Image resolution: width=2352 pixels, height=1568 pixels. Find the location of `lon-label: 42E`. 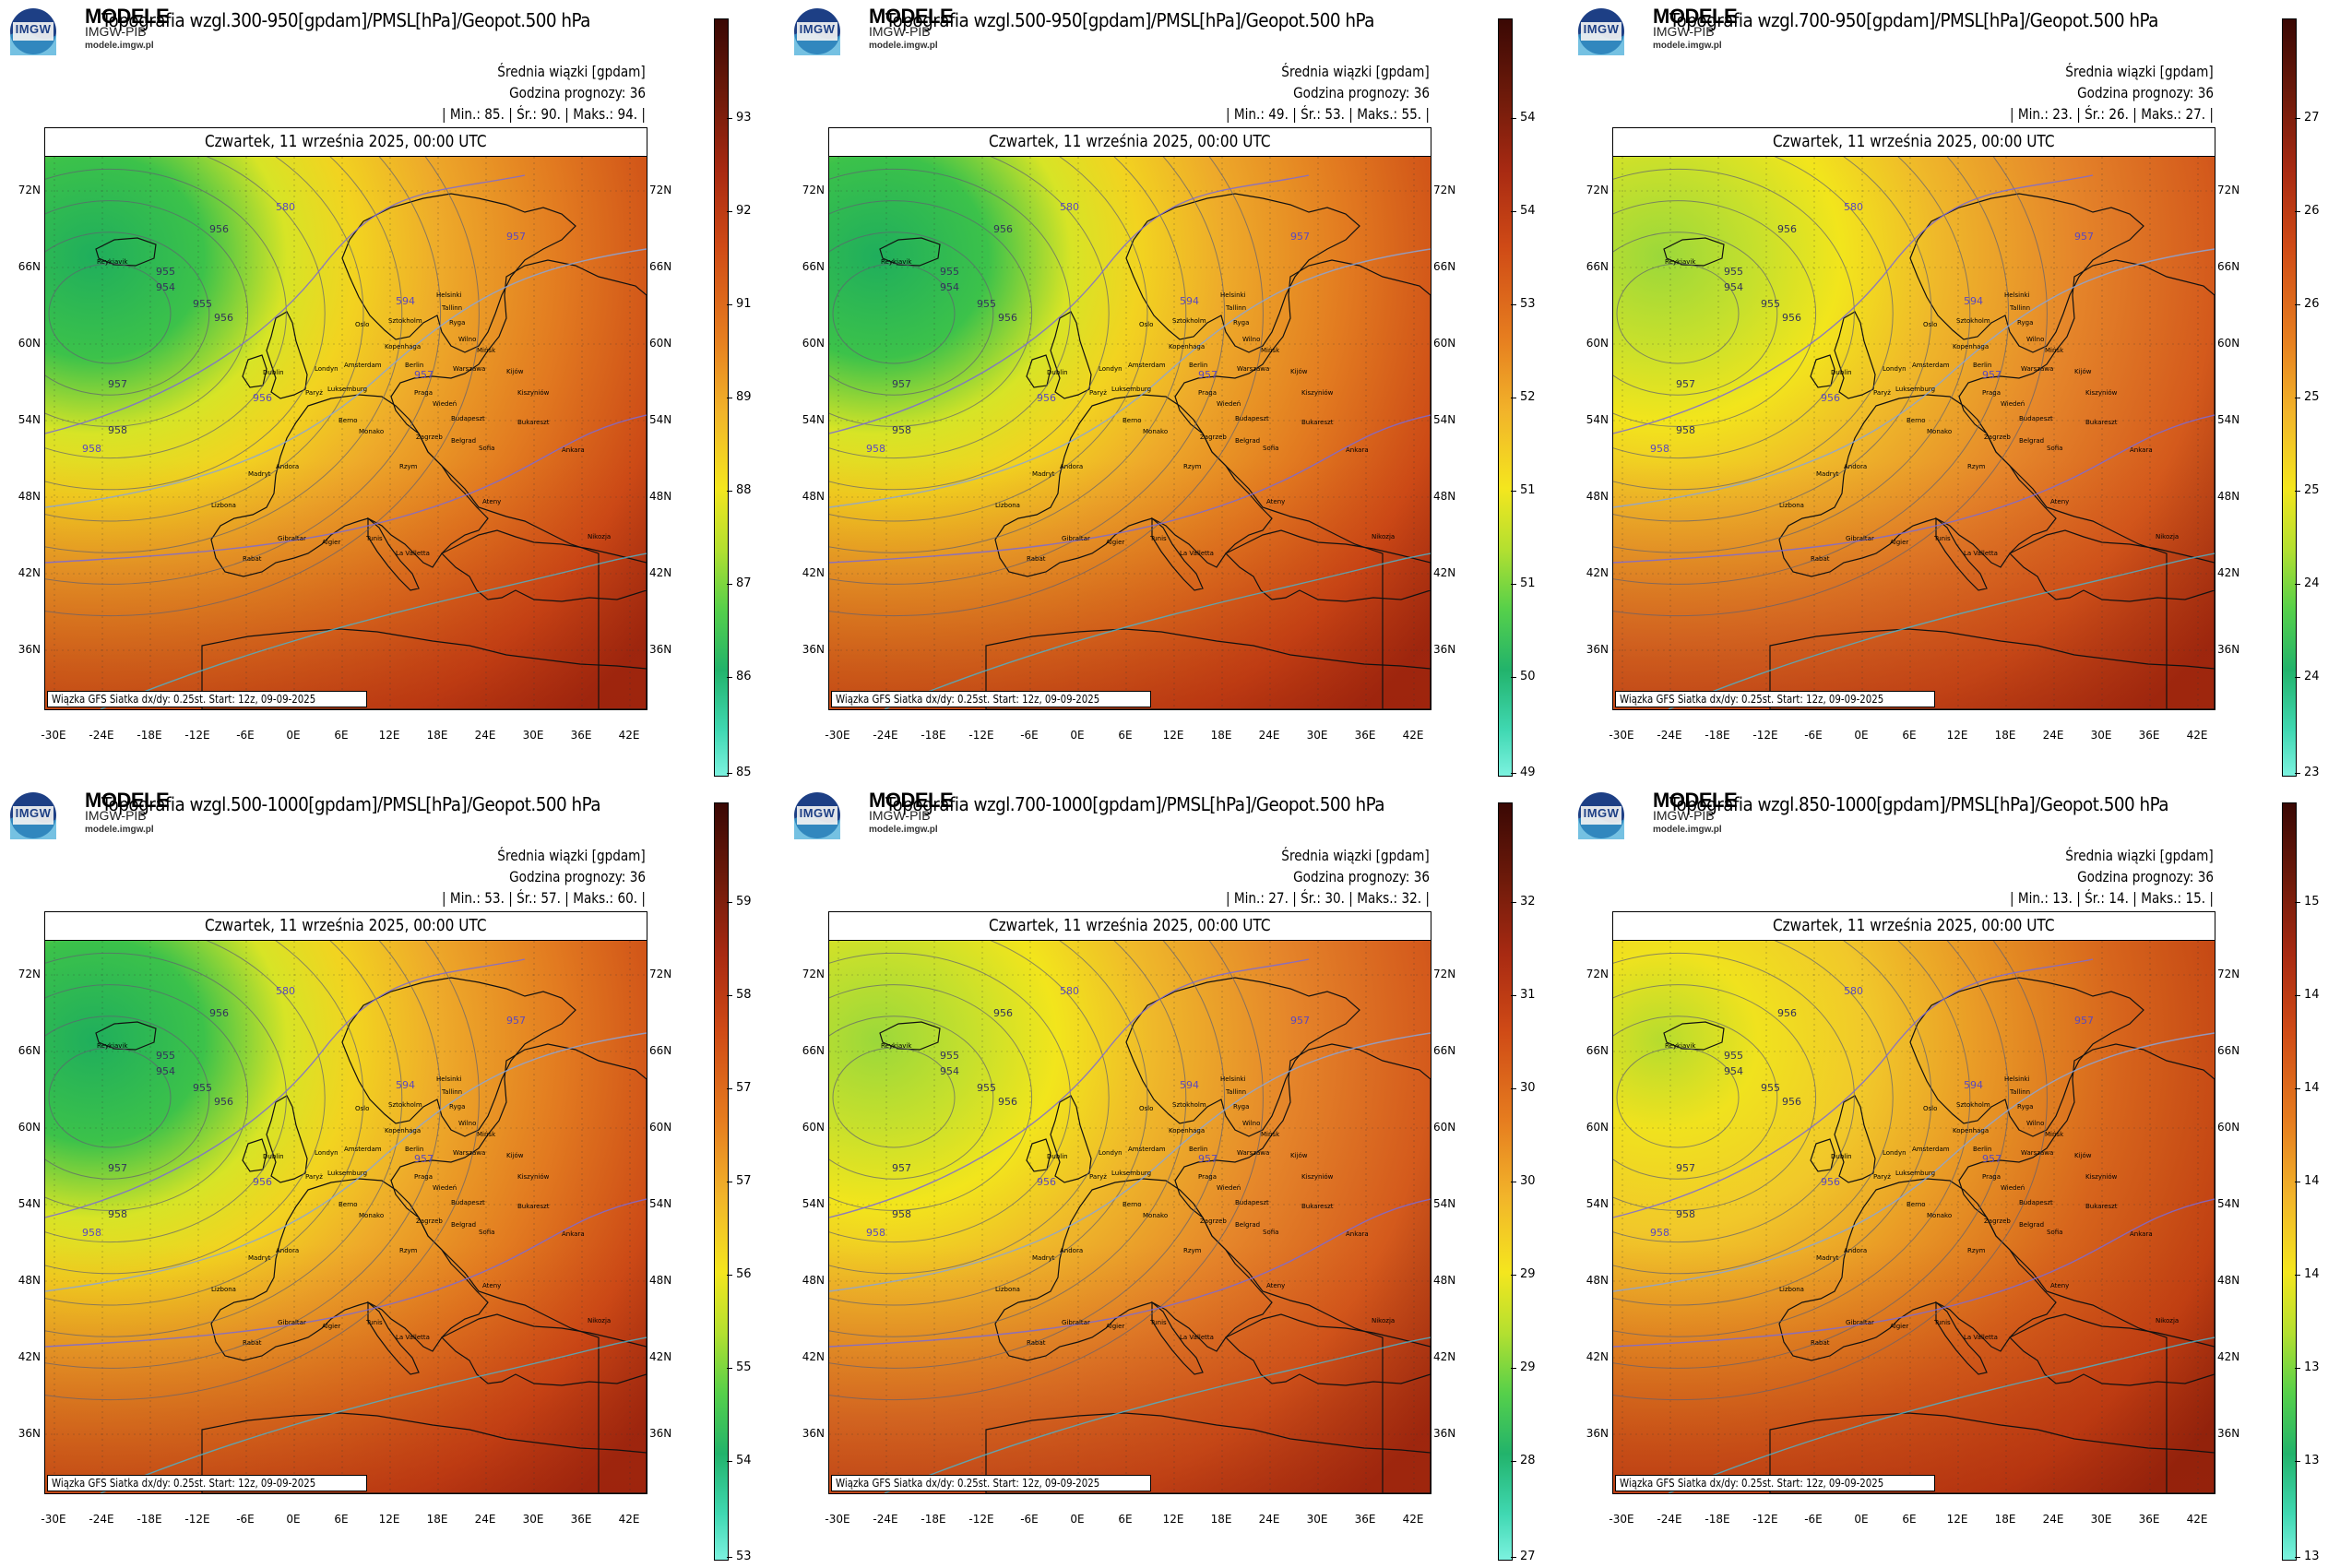

lon-label: 42E is located at coordinates (2197, 735).